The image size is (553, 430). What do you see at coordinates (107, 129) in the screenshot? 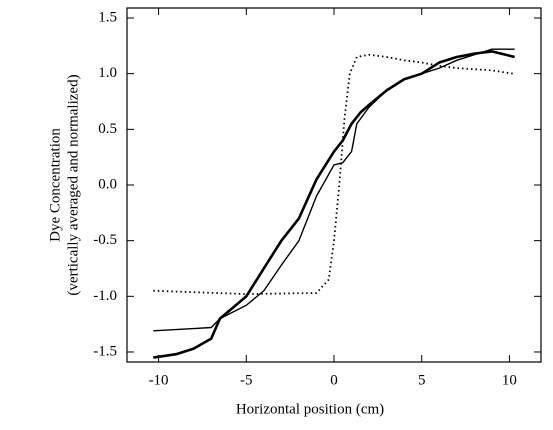
I see `y-tick-label: 0.5` at bounding box center [107, 129].